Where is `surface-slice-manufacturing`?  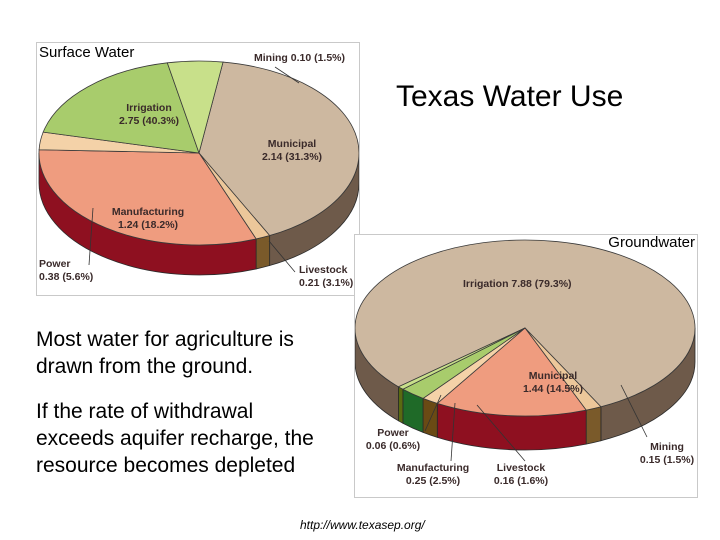 surface-slice-manufacturing is located at coordinates (121, 108).